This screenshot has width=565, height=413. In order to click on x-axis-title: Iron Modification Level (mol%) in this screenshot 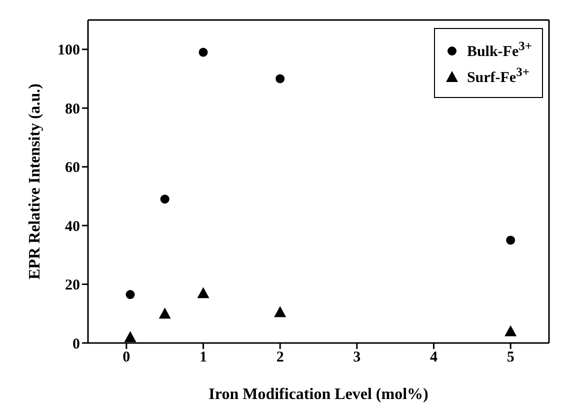, I will do `click(318, 394)`.